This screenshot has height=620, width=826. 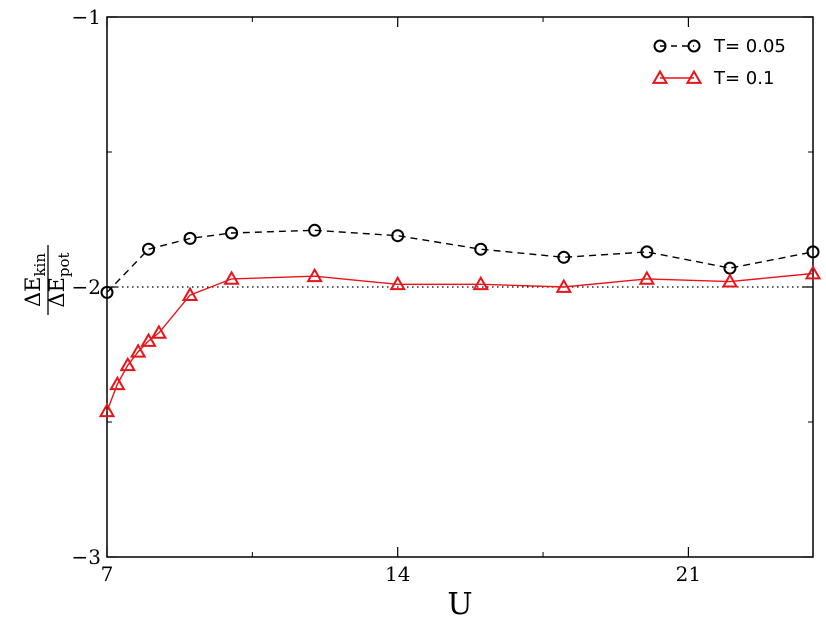 What do you see at coordinates (397, 574) in the screenshot?
I see `x-tick-label: 14` at bounding box center [397, 574].